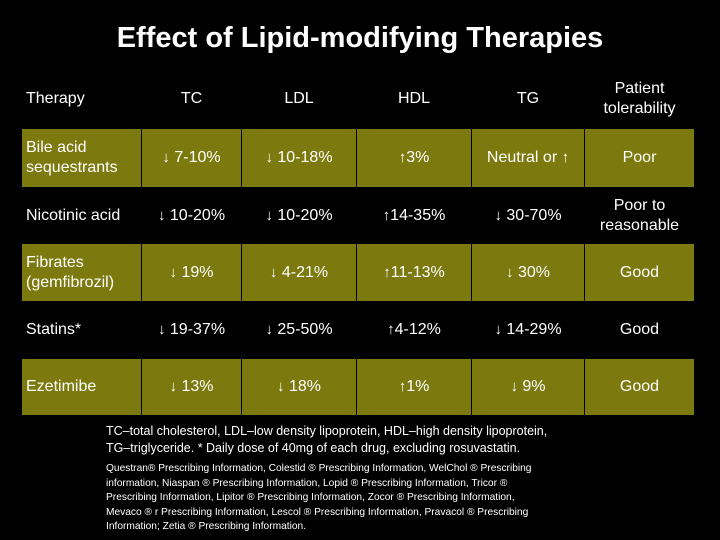  I want to click on header-therapy: Therapy, so click(81, 99).